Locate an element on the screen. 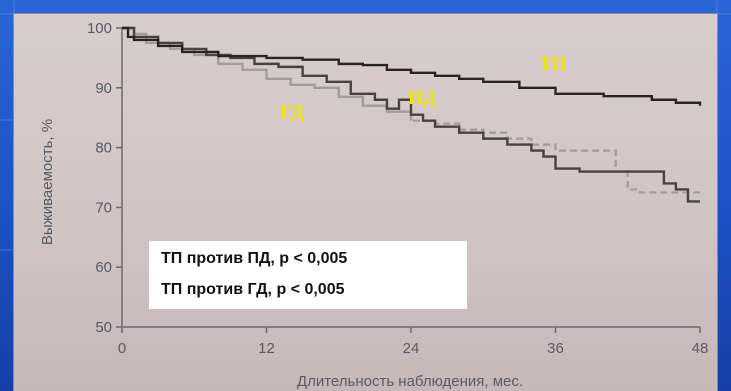  significance-tp-vs-pd: ТП против ПД, р < 0,005 is located at coordinates (254, 258).